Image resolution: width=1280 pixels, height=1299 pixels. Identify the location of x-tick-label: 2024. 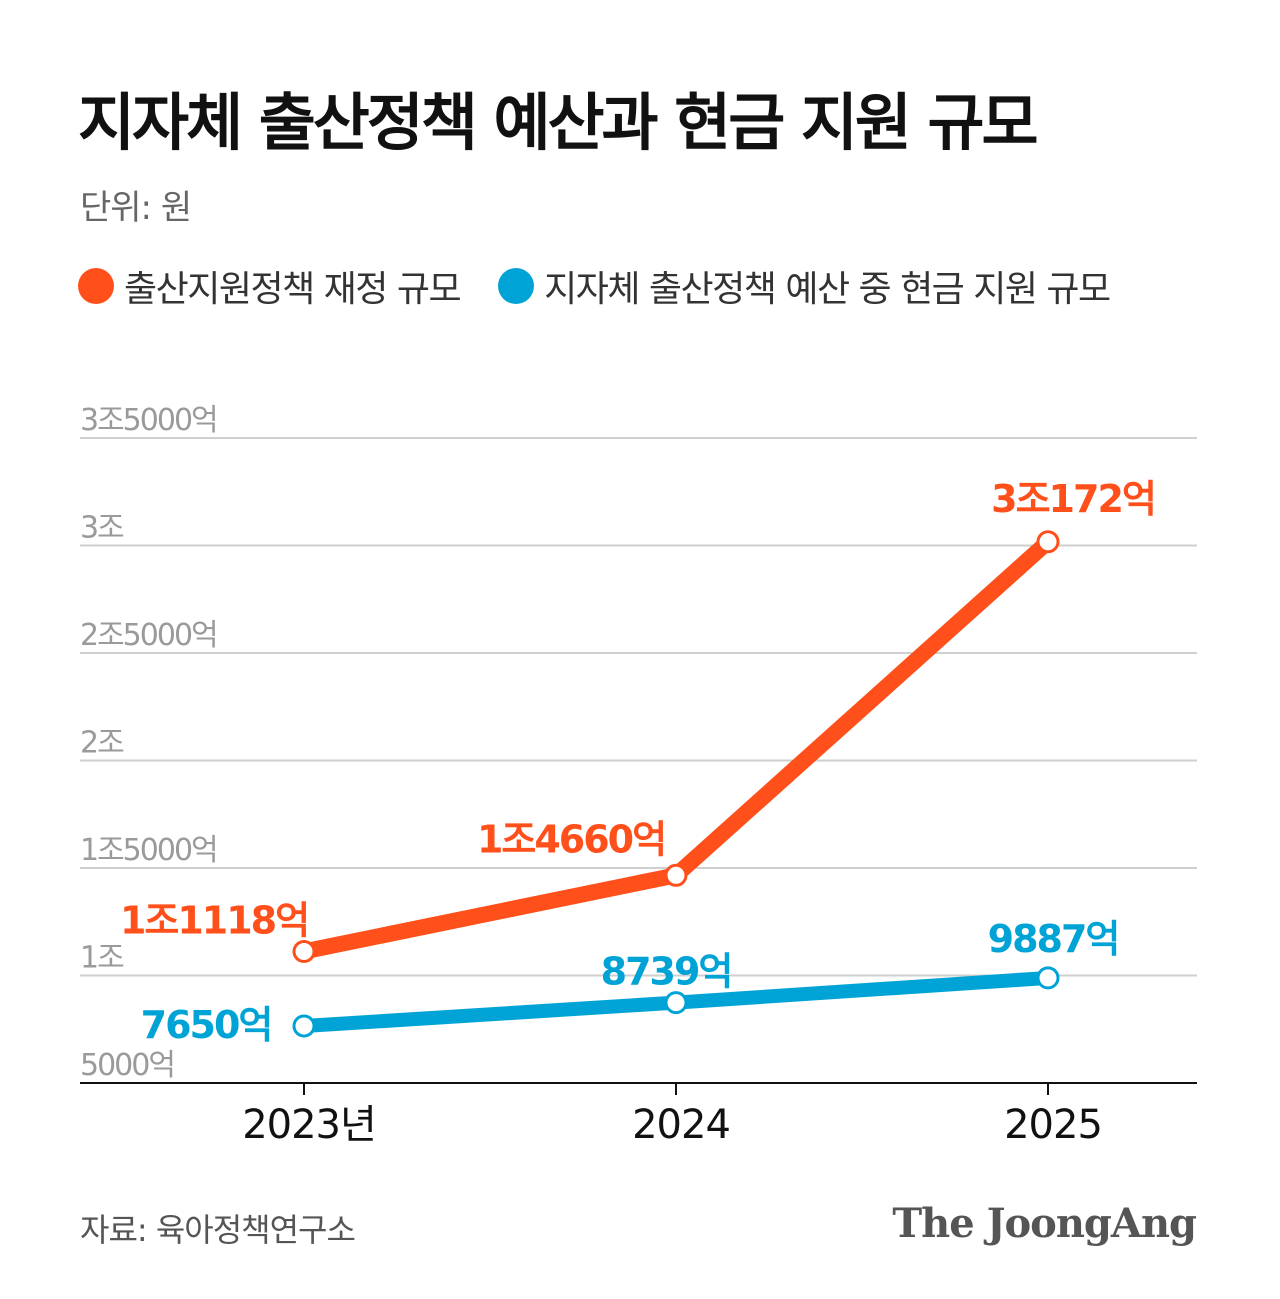
(681, 1125).